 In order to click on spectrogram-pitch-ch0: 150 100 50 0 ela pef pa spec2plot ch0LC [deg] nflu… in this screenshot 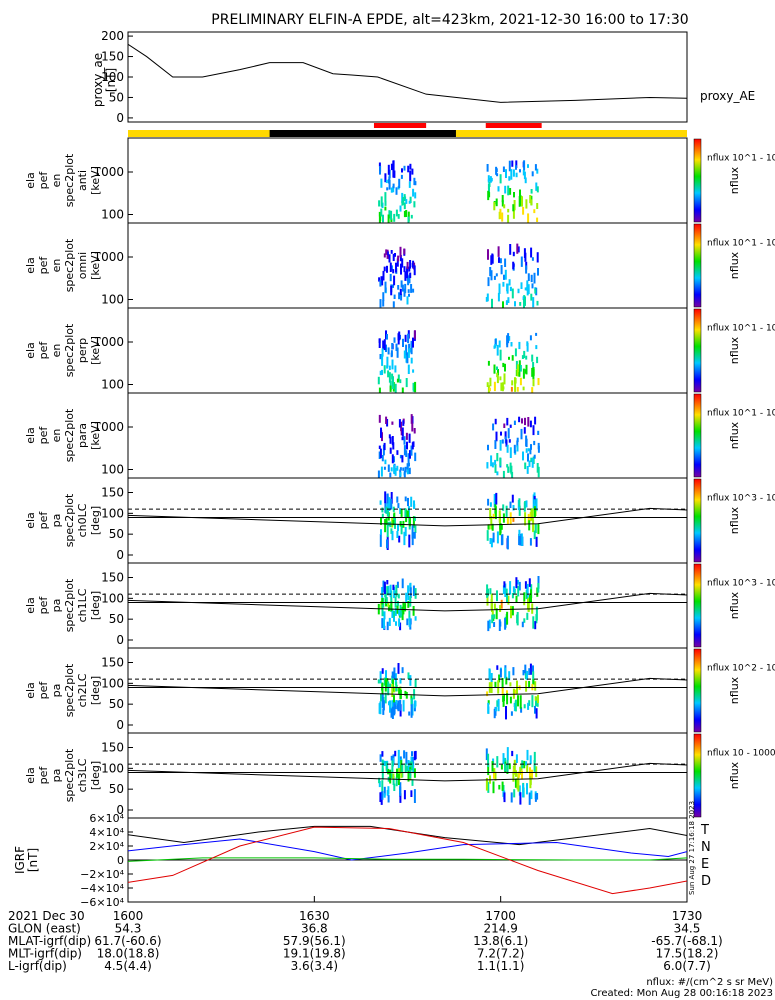, I will do `click(399, 520)`.